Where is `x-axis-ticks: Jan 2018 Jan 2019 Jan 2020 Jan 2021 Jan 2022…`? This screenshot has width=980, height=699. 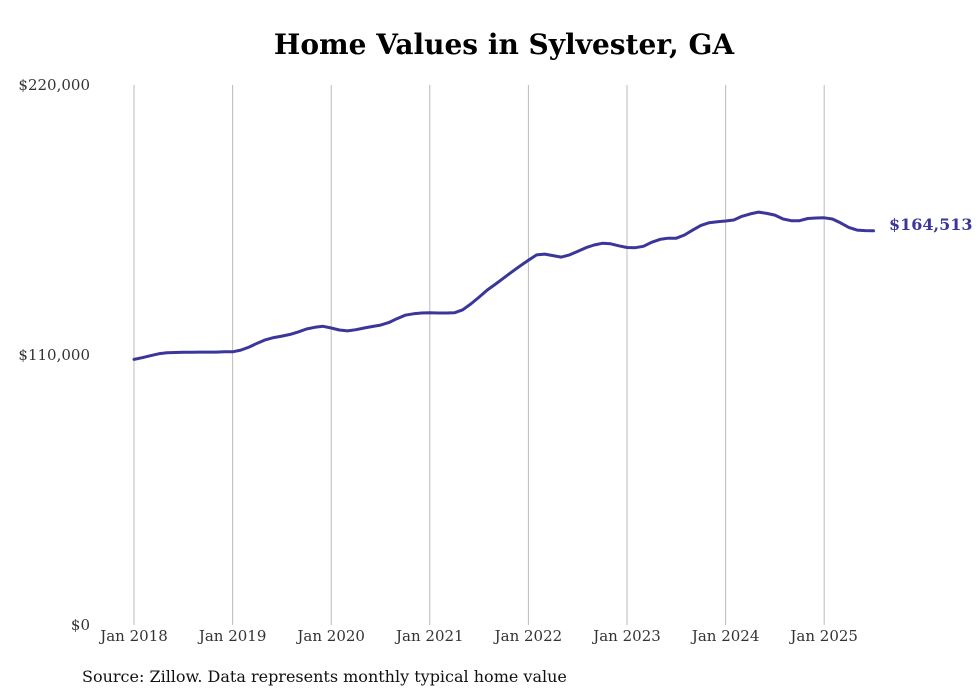 x-axis-ticks: Jan 2018 Jan 2019 Jan 2020 Jan 2021 Jan 2022… is located at coordinates (478, 636).